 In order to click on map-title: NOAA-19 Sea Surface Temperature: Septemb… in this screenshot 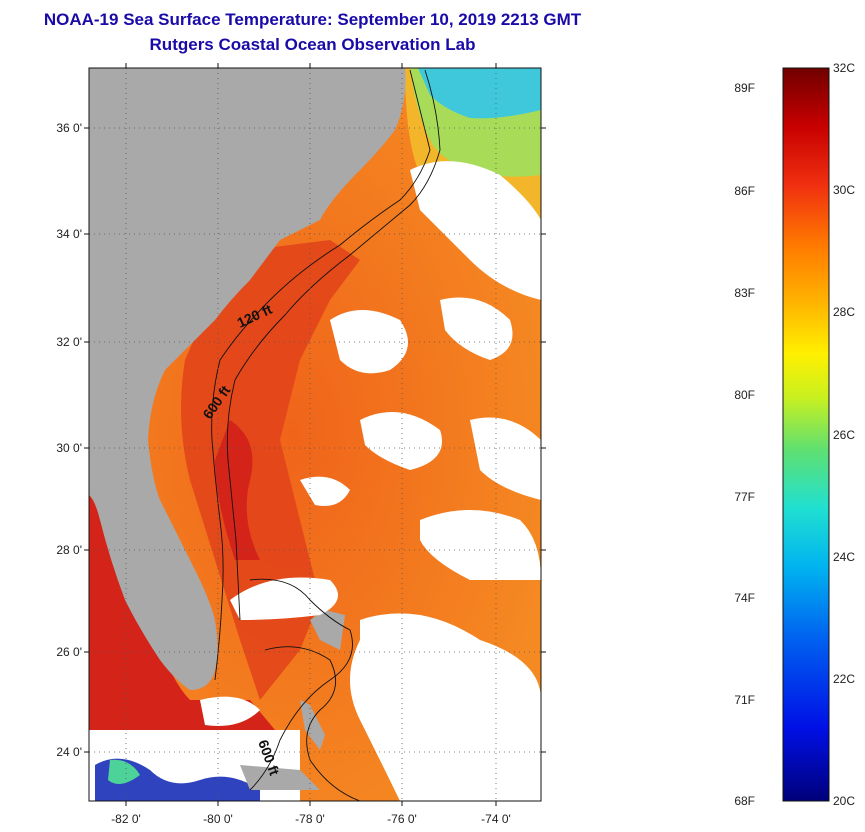, I will do `click(312, 19)`.